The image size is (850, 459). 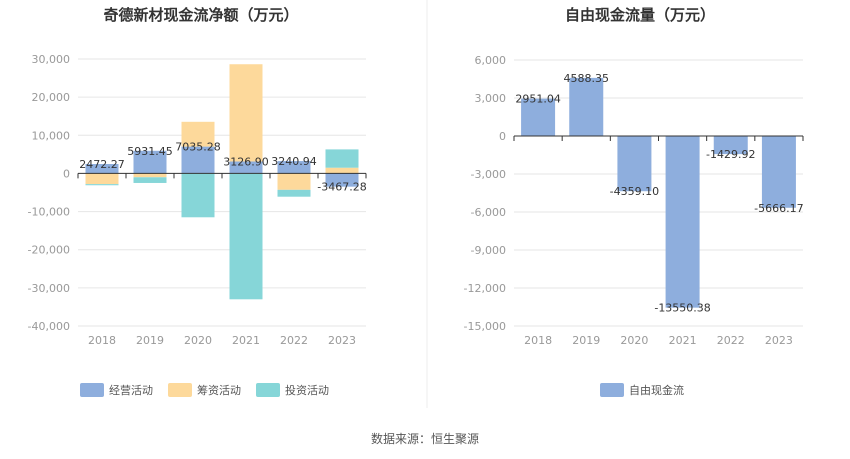 I want to click on left-x-tick-label: 2021, so click(x=246, y=340).